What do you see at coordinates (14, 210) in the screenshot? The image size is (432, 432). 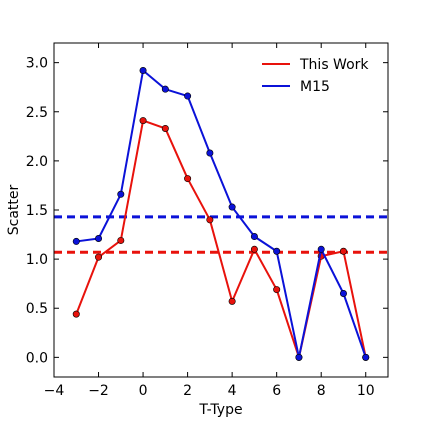 I see `y-axis-label: Scatter` at bounding box center [14, 210].